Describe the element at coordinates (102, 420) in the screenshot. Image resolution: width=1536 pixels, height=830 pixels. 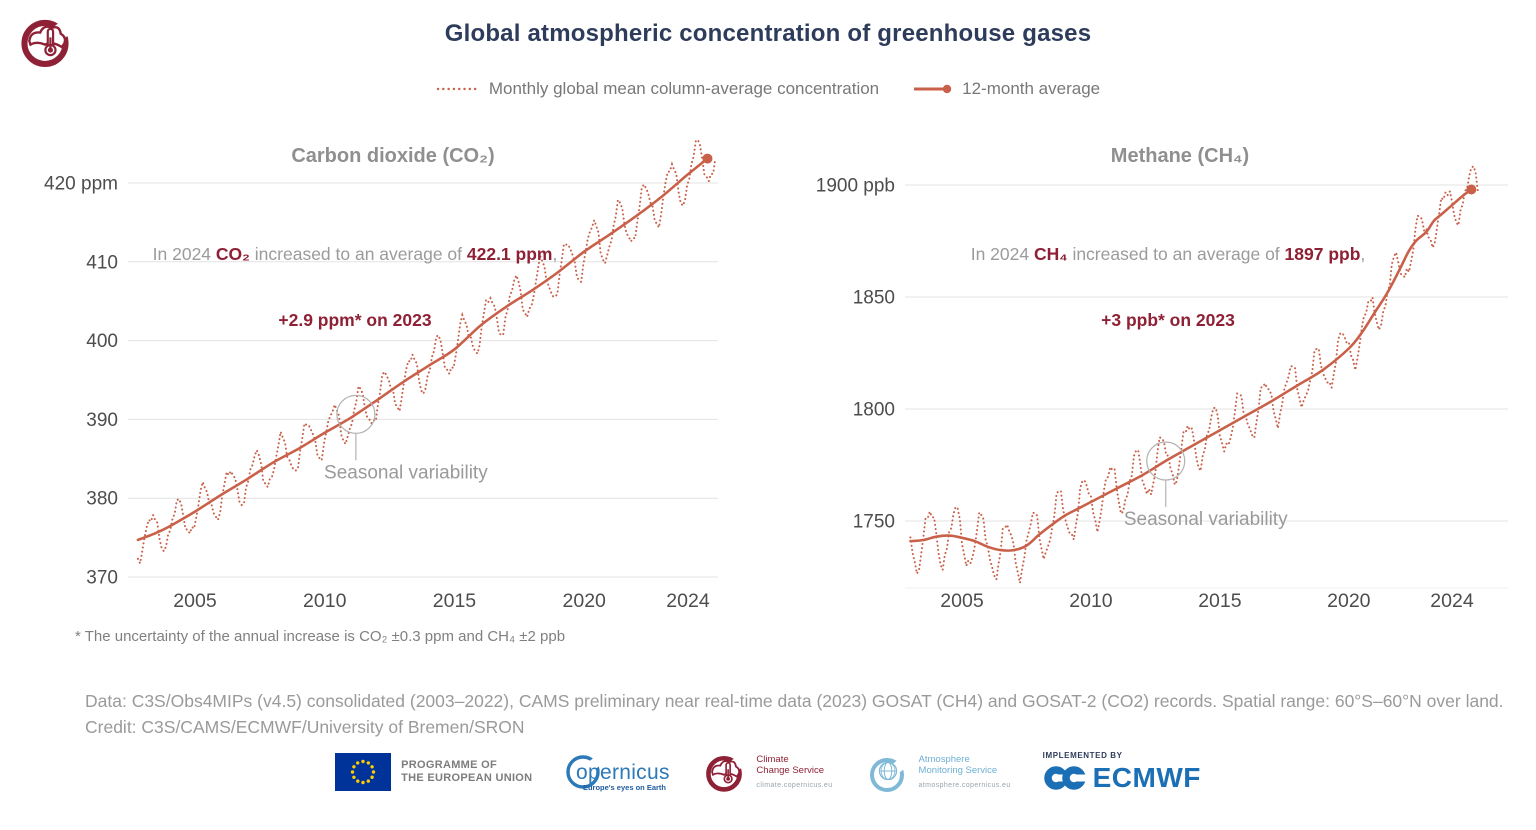
I see `y-axis-tick-label: 390` at that location.